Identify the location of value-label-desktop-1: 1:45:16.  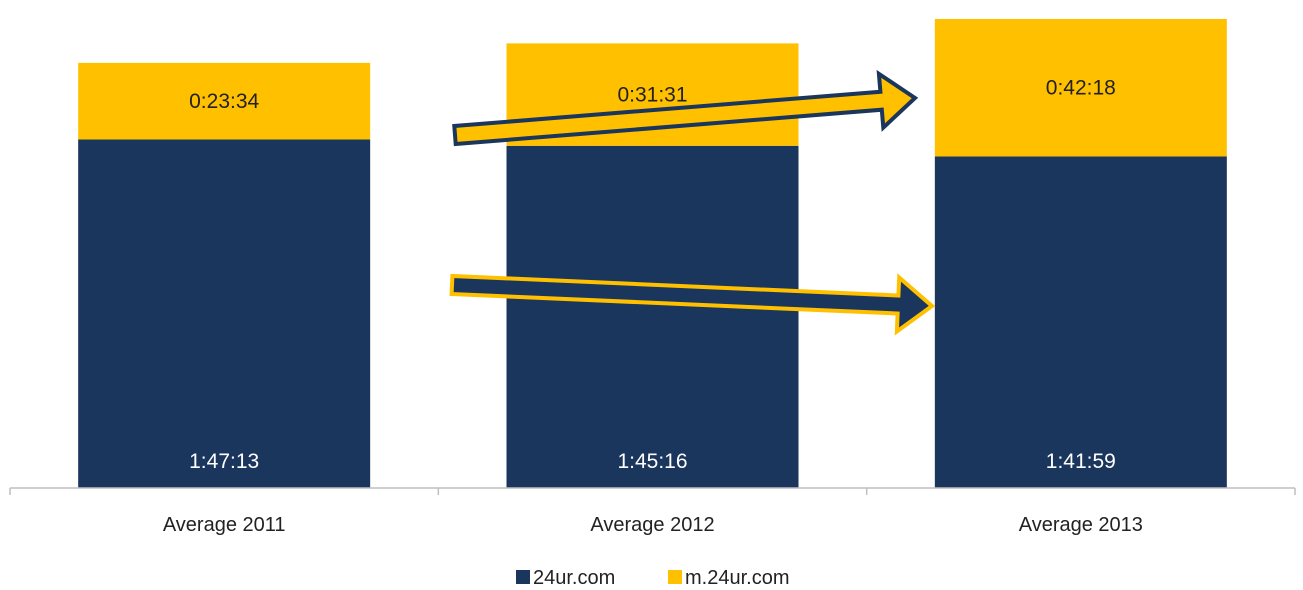
(652, 461).